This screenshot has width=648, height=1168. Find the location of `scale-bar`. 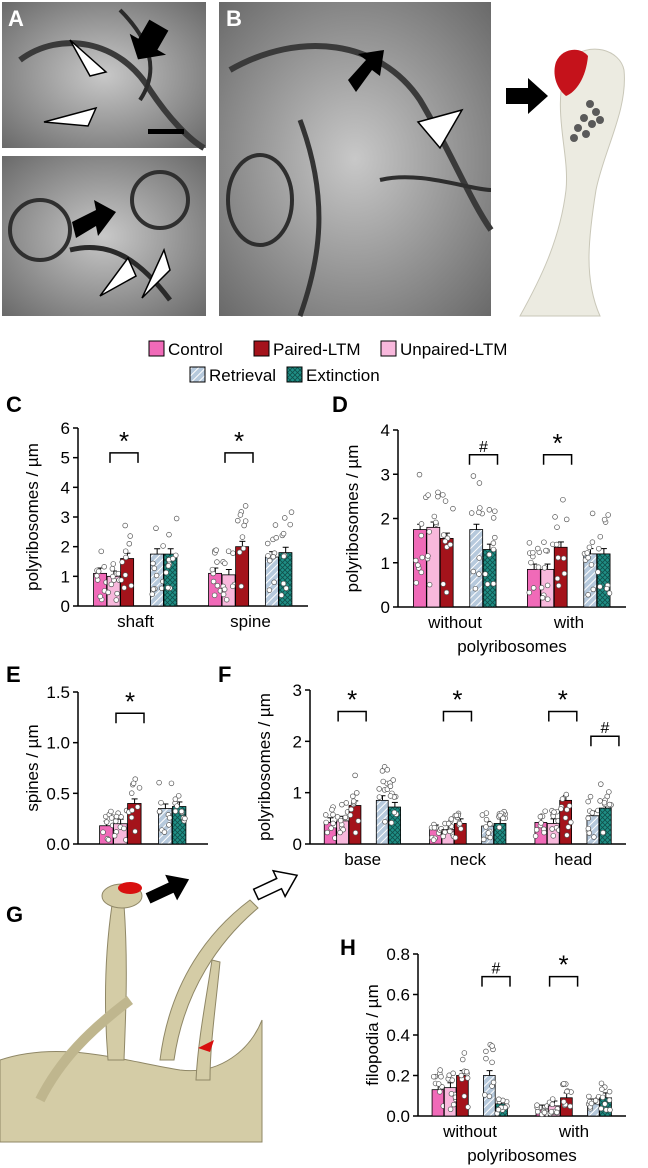

scale-bar is located at coordinates (166, 131).